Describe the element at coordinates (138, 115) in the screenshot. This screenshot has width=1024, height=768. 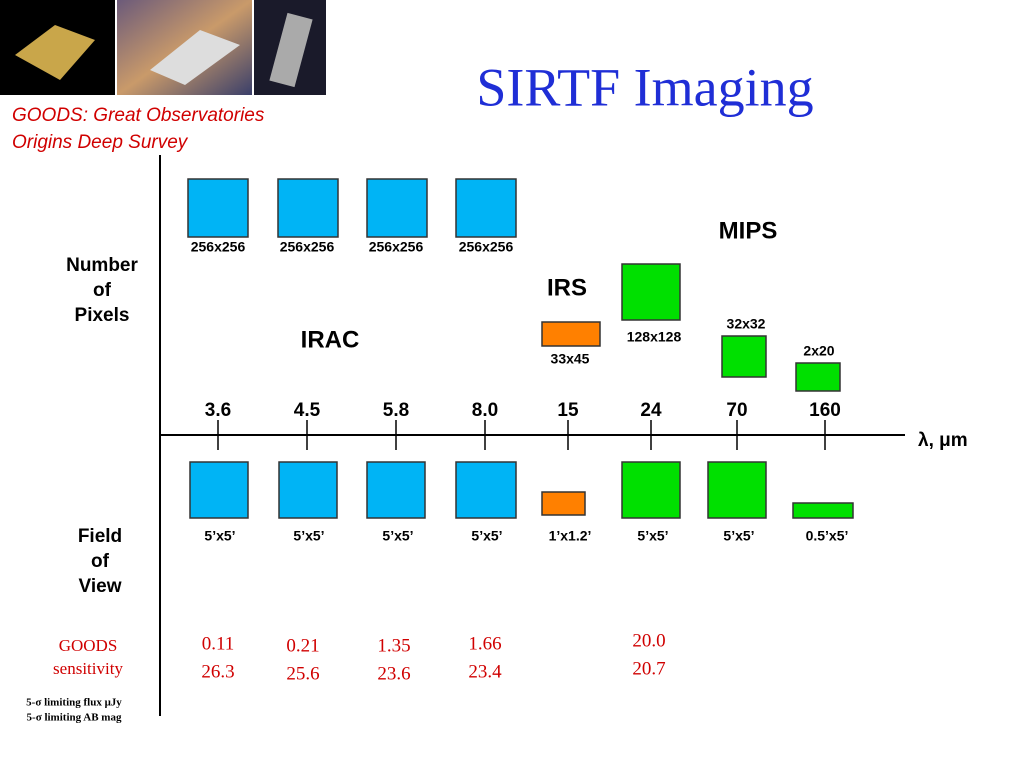
I see `subtitle: GOODS: Great Observatories` at that location.